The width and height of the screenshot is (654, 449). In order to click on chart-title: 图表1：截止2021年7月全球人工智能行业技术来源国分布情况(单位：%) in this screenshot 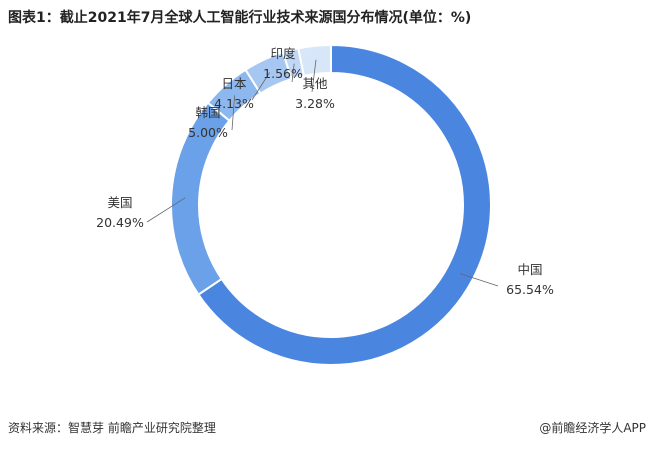, I will do `click(239, 17)`.